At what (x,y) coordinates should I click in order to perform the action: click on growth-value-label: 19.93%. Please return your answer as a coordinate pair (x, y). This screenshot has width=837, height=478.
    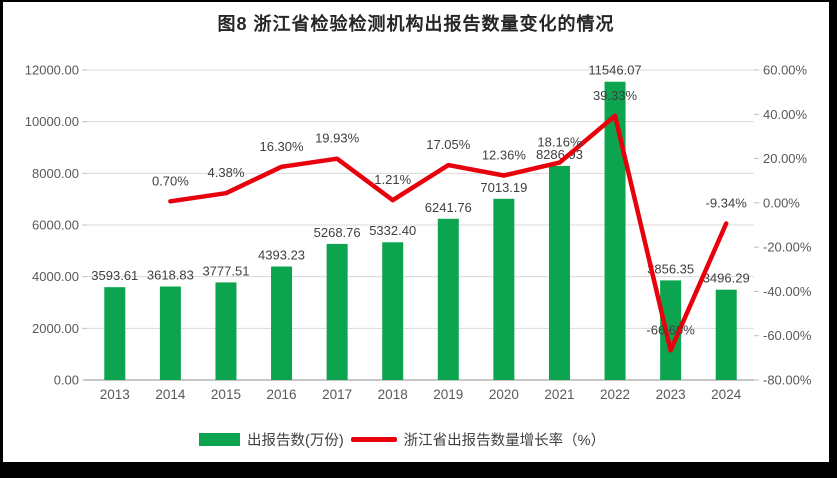
    Looking at the image, I should click on (337, 138).